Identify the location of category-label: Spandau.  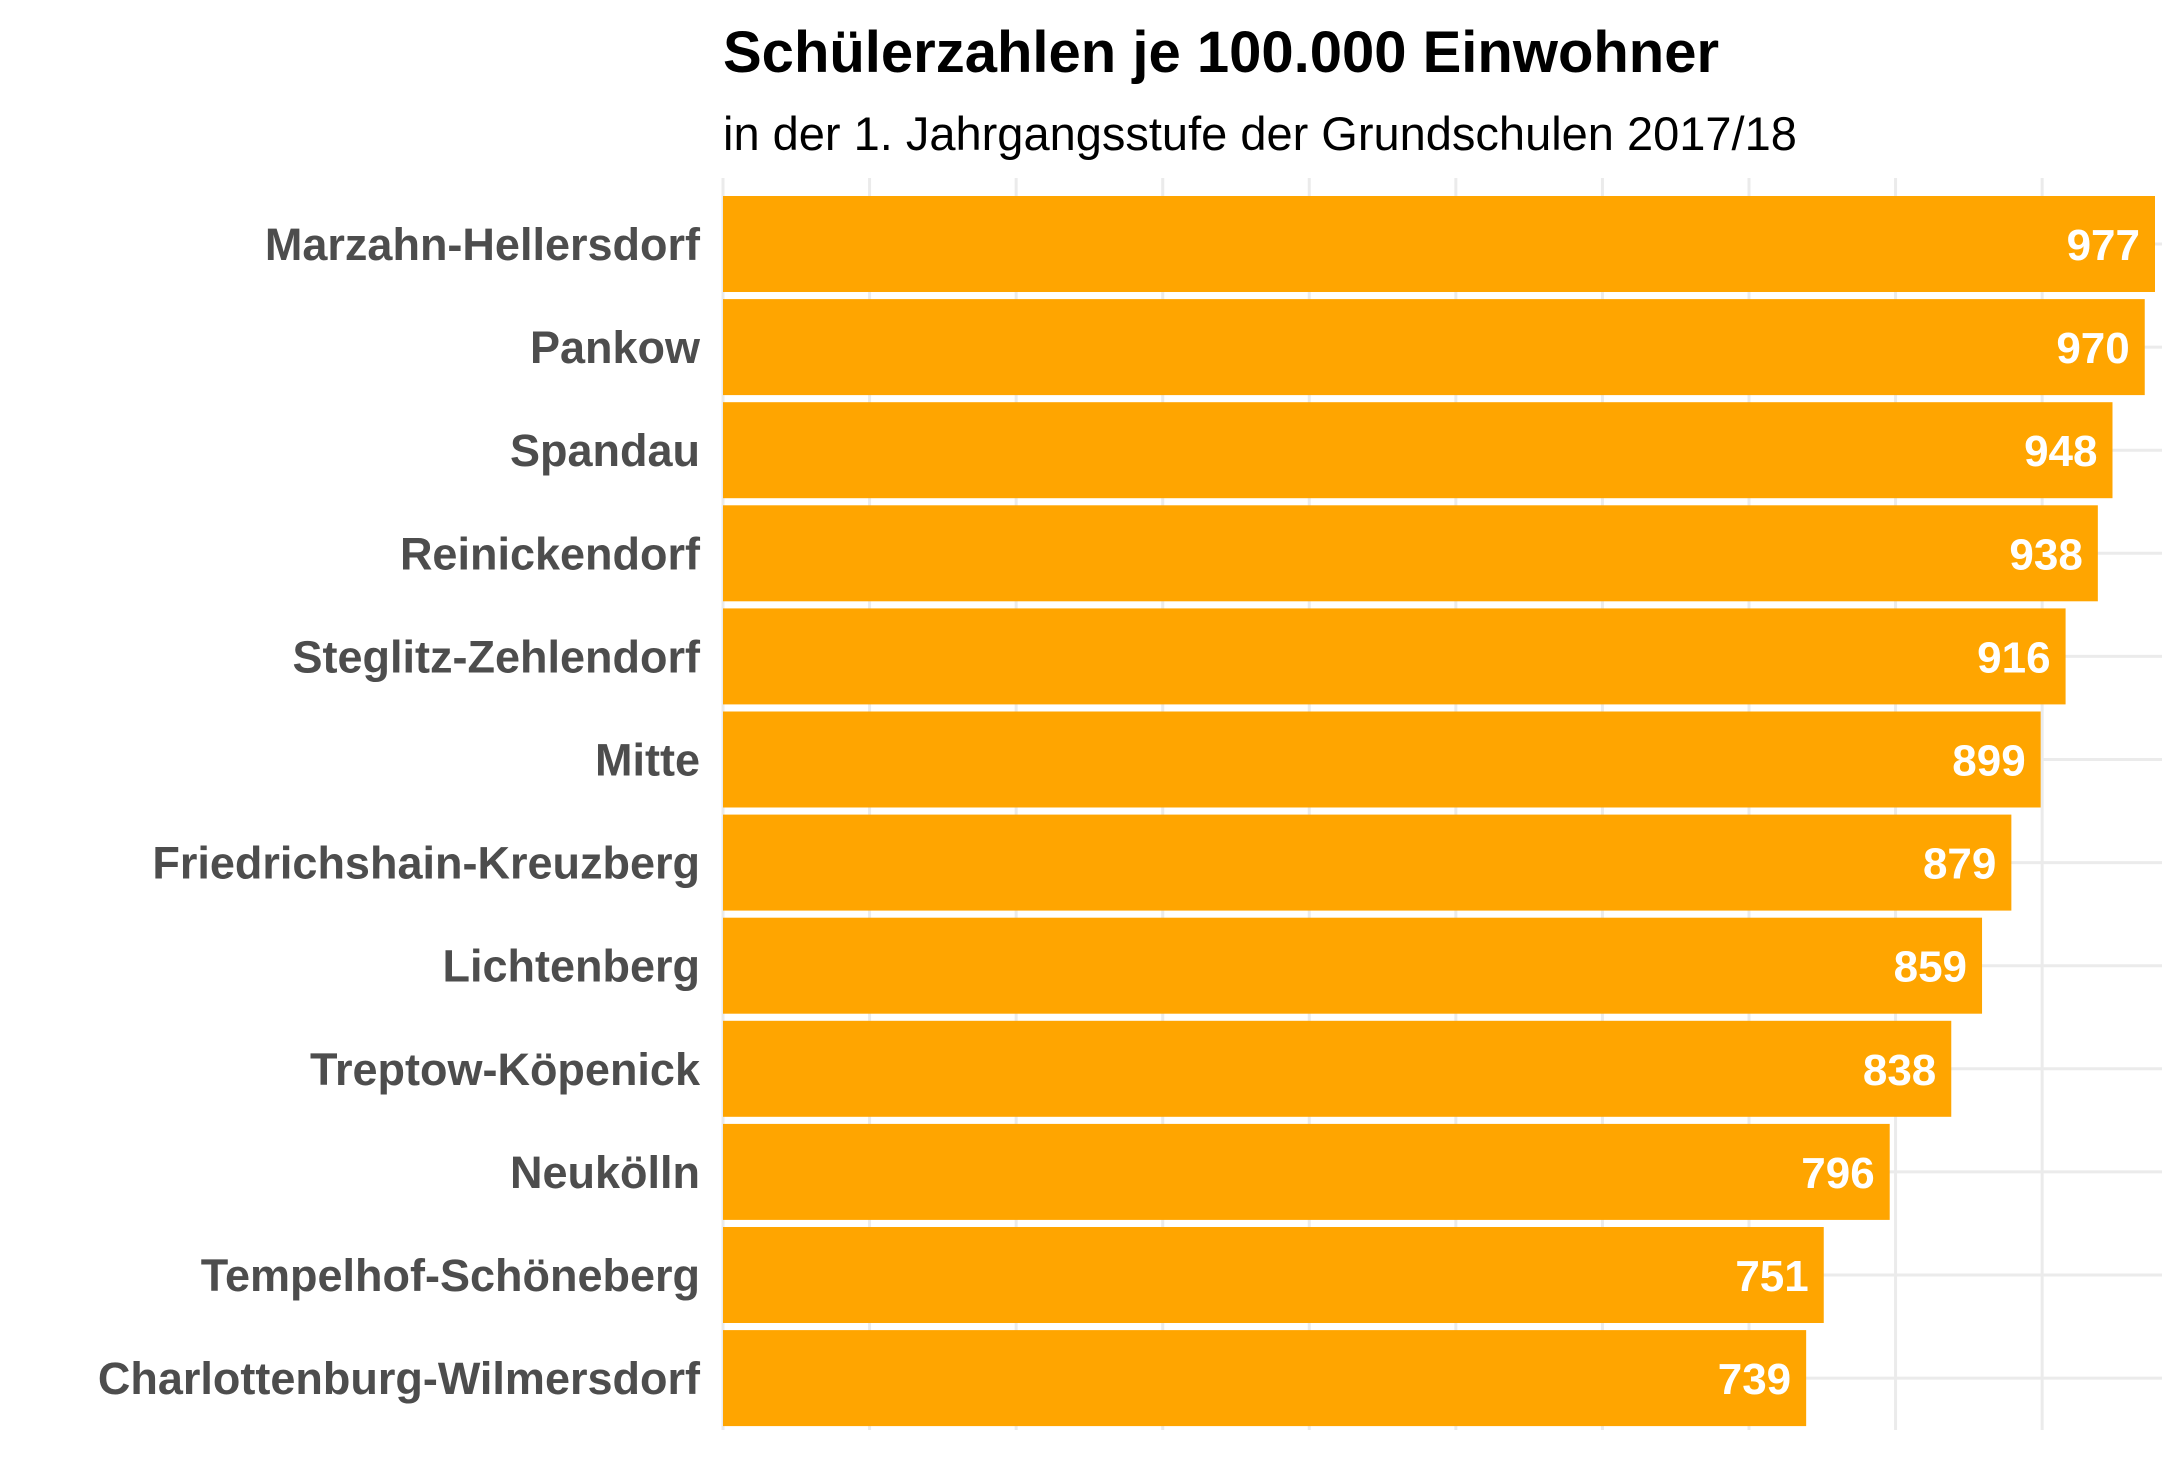
(605, 450).